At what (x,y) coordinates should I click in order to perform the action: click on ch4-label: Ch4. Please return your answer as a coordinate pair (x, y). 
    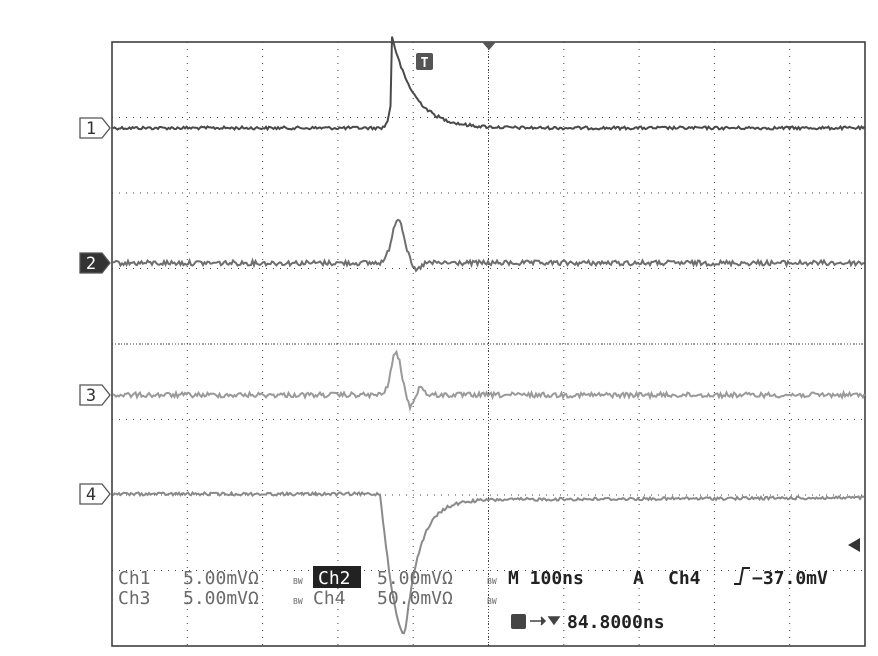
    Looking at the image, I should click on (329, 598).